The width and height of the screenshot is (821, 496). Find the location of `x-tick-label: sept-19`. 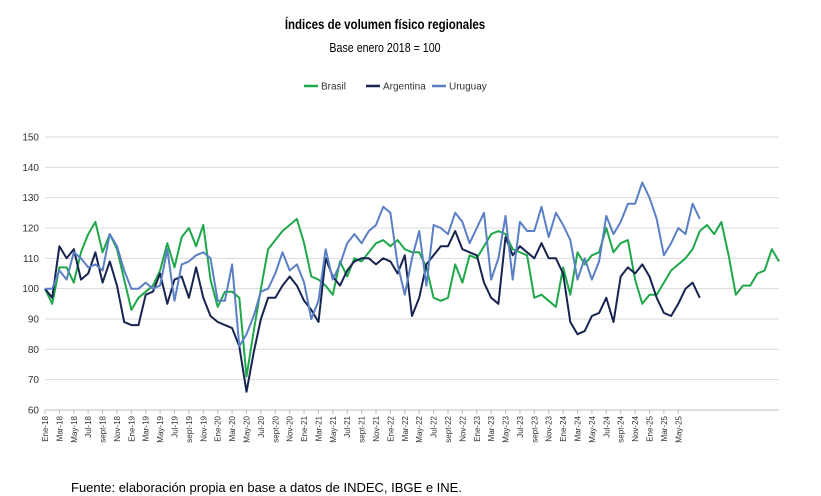

x-tick-label: sept-19 is located at coordinates (189, 428).